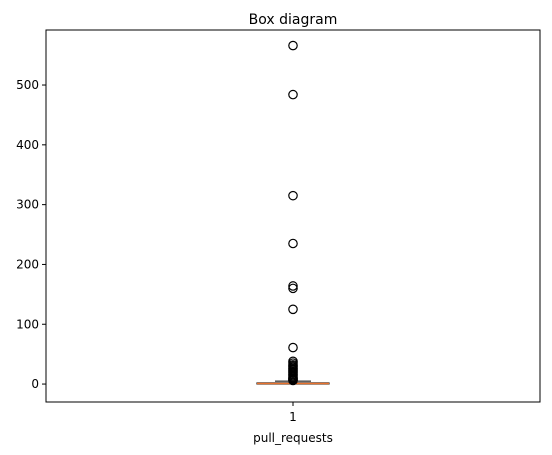  I want to click on chart-title: Box diagram, so click(293, 20).